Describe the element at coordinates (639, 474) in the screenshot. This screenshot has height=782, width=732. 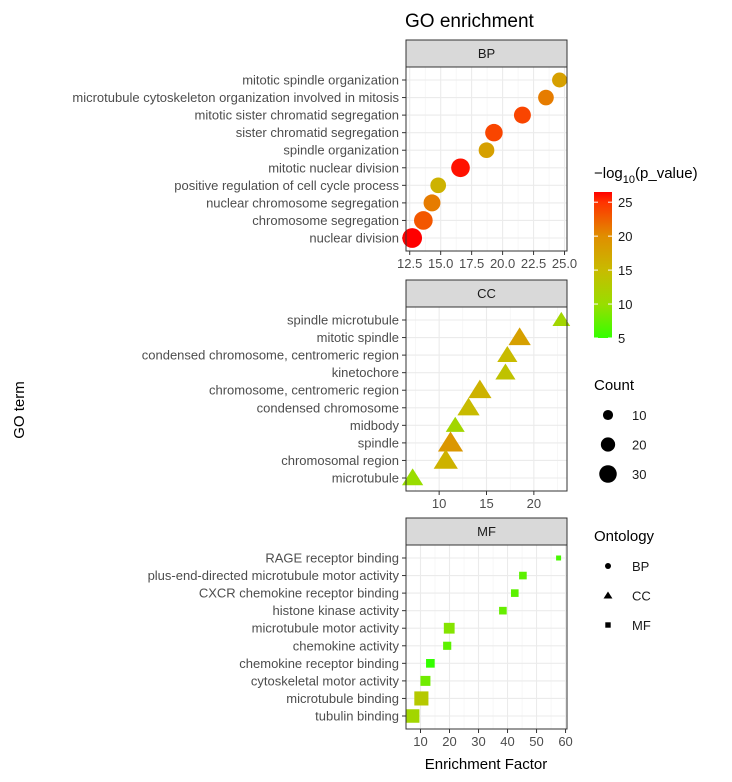
I see `size-legend-label: 30` at that location.